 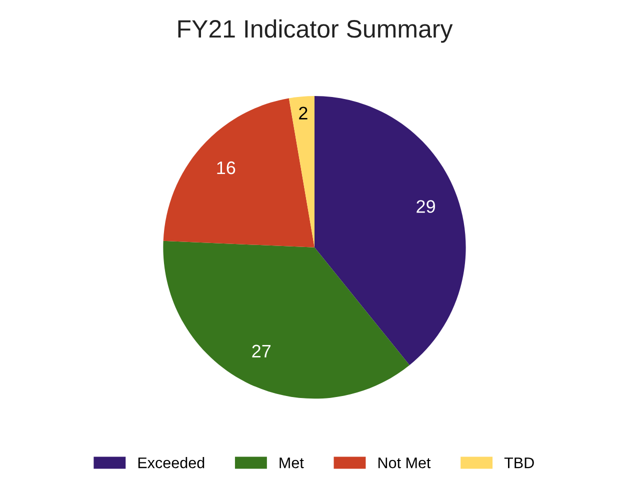 What do you see at coordinates (303, 113) in the screenshot?
I see `data-label: 2` at bounding box center [303, 113].